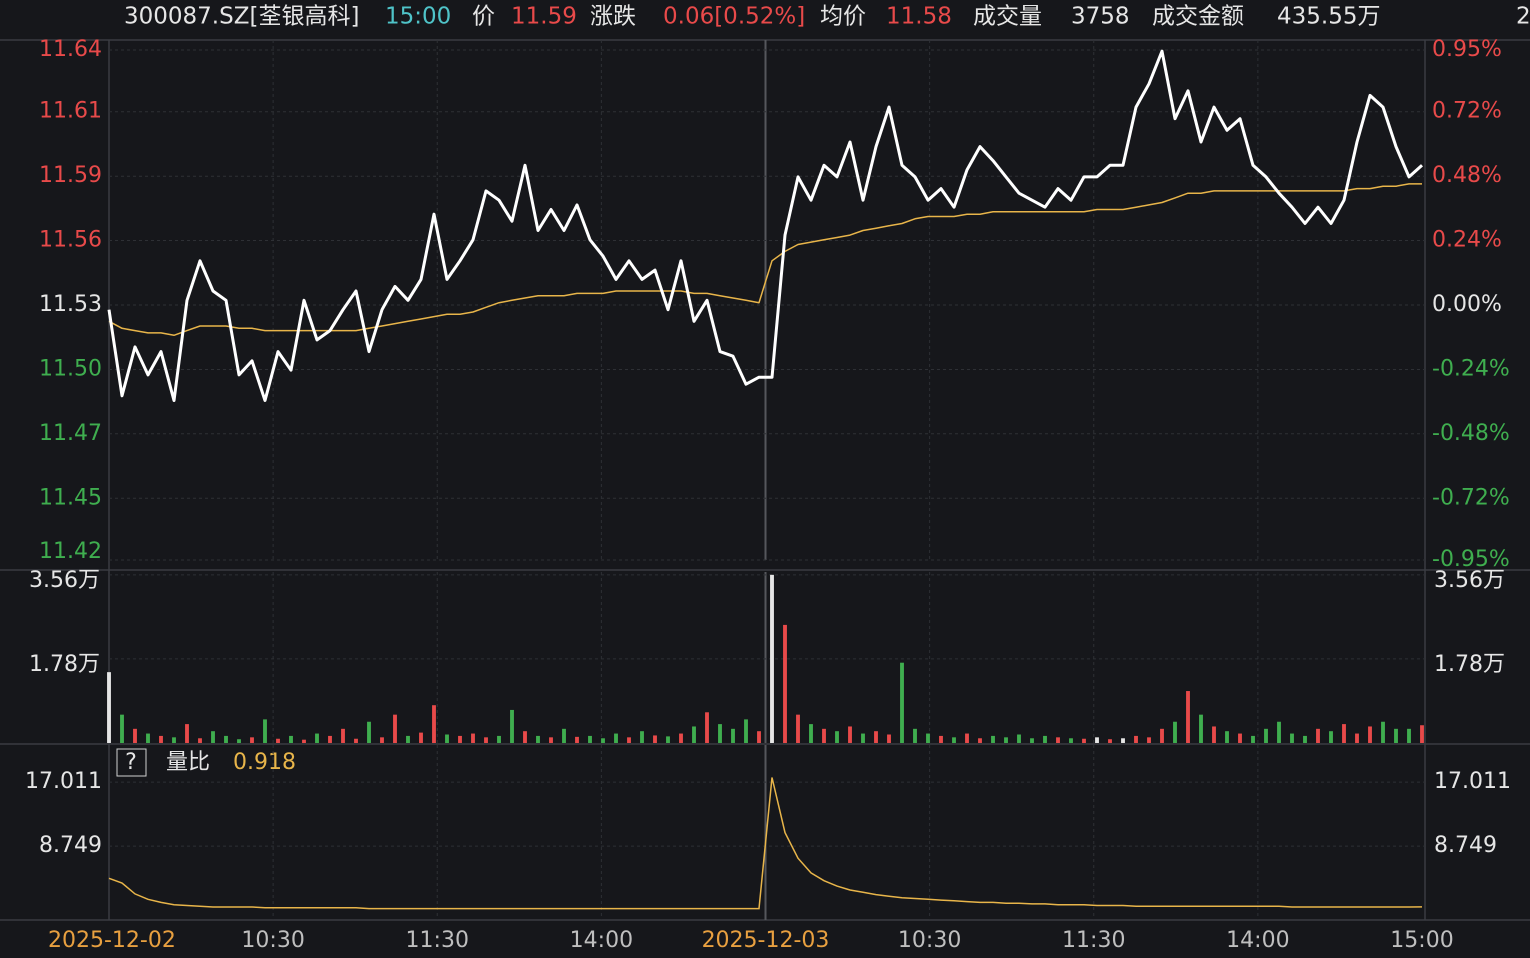  Describe the element at coordinates (264, 762) in the screenshot. I see `ratio-latest: 0.918` at that location.